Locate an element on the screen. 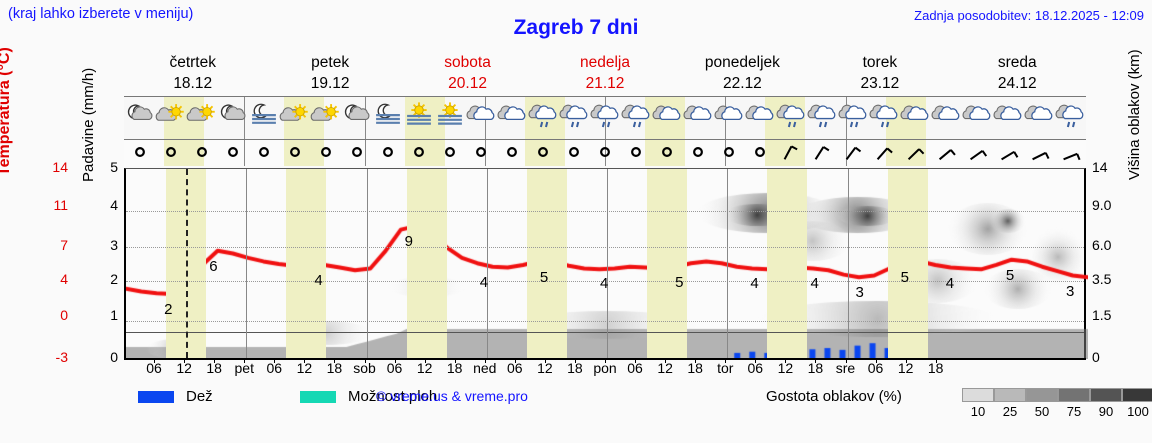  day-header-2: petek 19.12 is located at coordinates (329, 73).